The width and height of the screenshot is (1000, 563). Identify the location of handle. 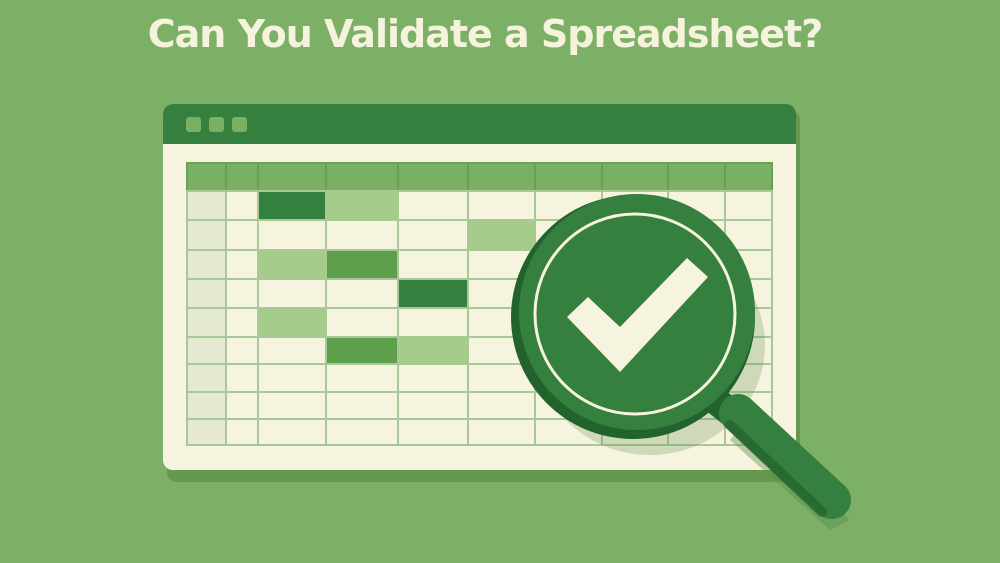
(785, 456).